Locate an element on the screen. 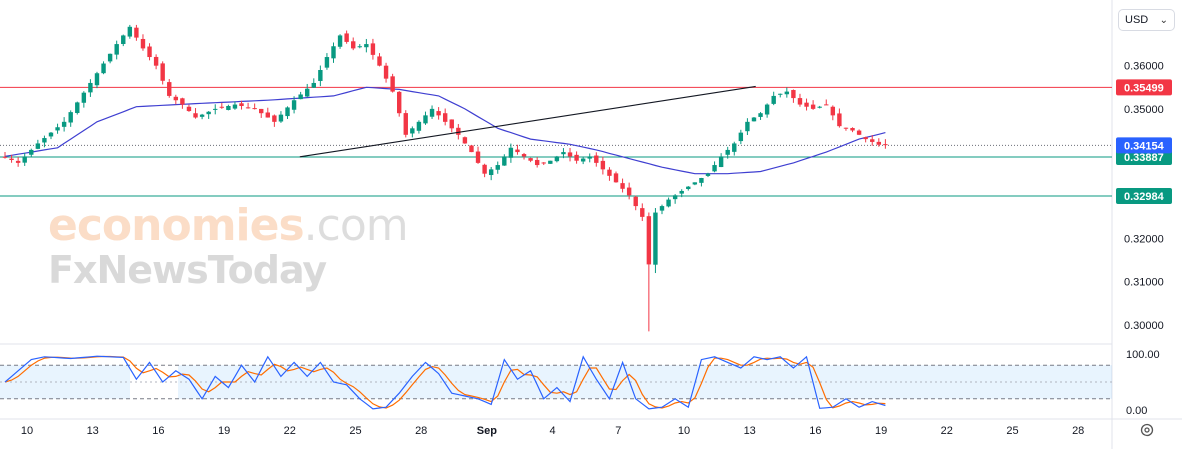 This screenshot has width=1182, height=449. time-tick-label: 10 is located at coordinates (27, 431).